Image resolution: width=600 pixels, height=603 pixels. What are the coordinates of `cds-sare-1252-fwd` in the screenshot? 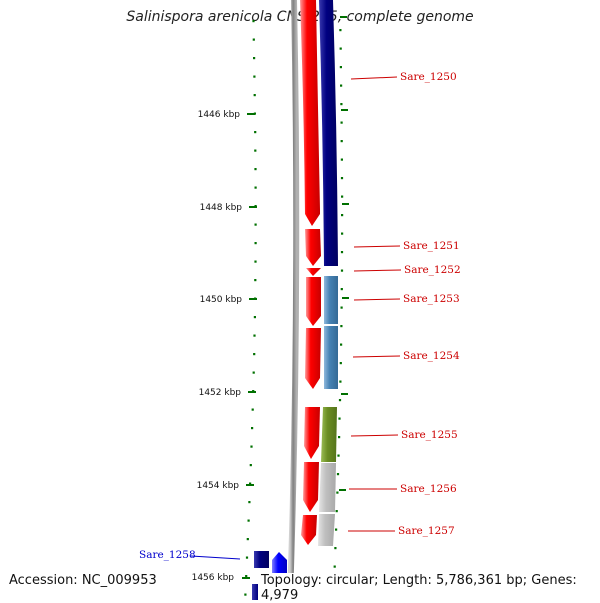 It's located at (313, 272).